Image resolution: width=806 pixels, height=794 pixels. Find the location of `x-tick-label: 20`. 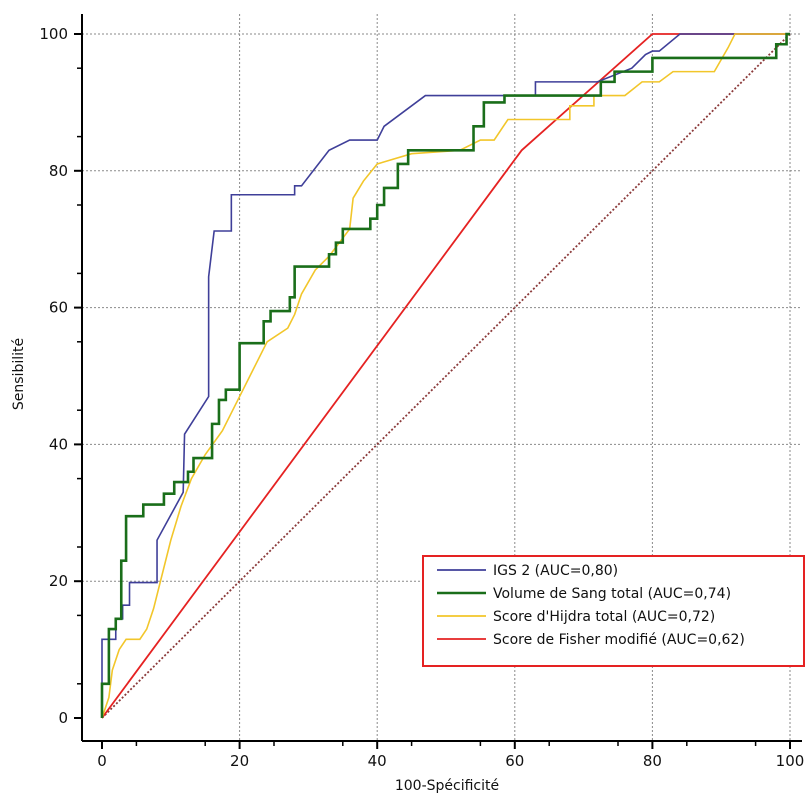

x-tick-label: 20 is located at coordinates (239, 761).